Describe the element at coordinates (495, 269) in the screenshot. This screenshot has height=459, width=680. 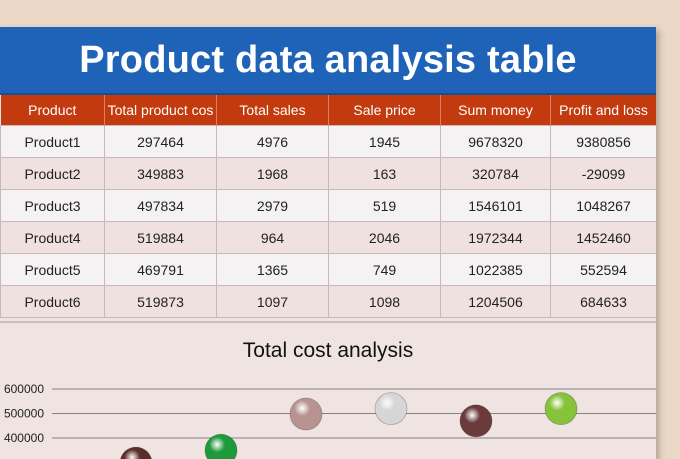
I see `table-cell: 1022385` at that location.